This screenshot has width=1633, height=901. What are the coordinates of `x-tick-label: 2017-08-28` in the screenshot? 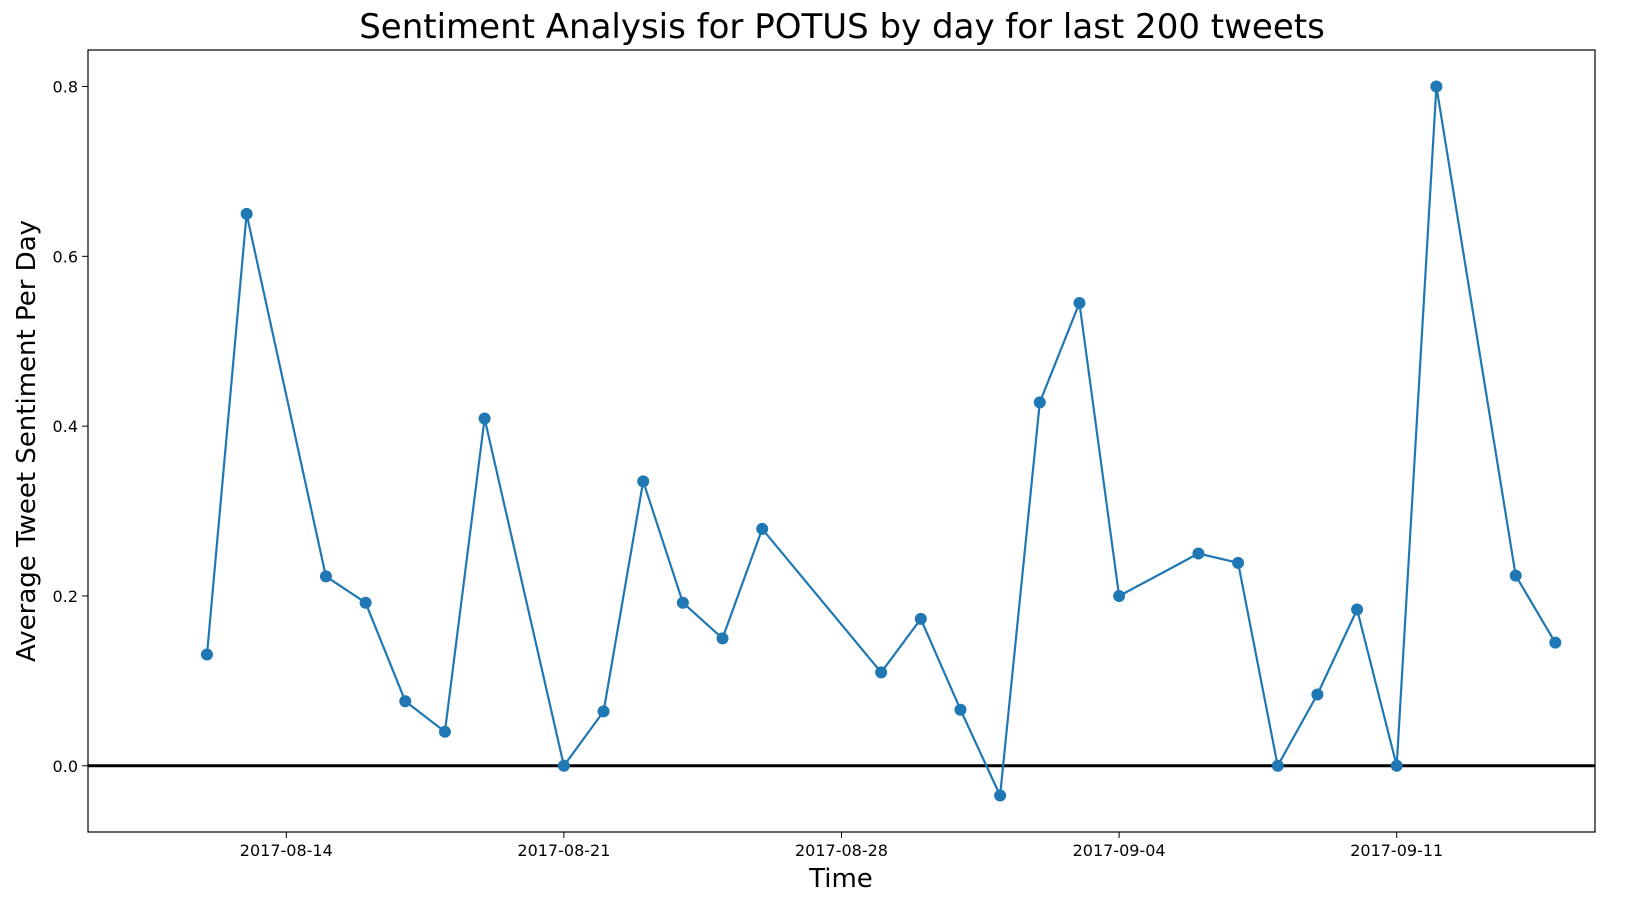 It's located at (841, 850).